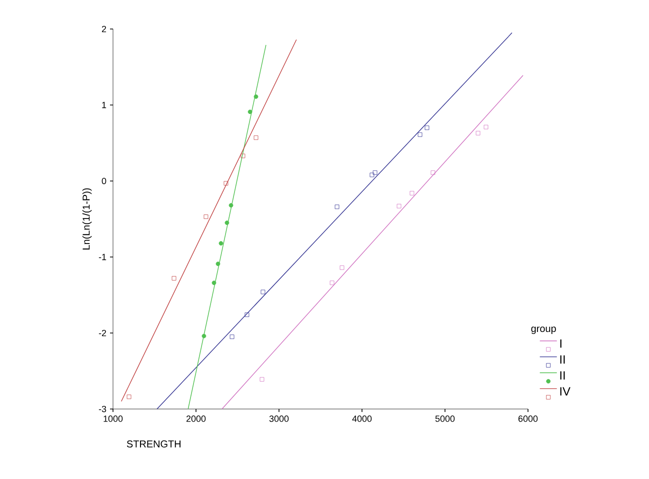  What do you see at coordinates (104, 181) in the screenshot?
I see `y-tick-label: 0` at bounding box center [104, 181].